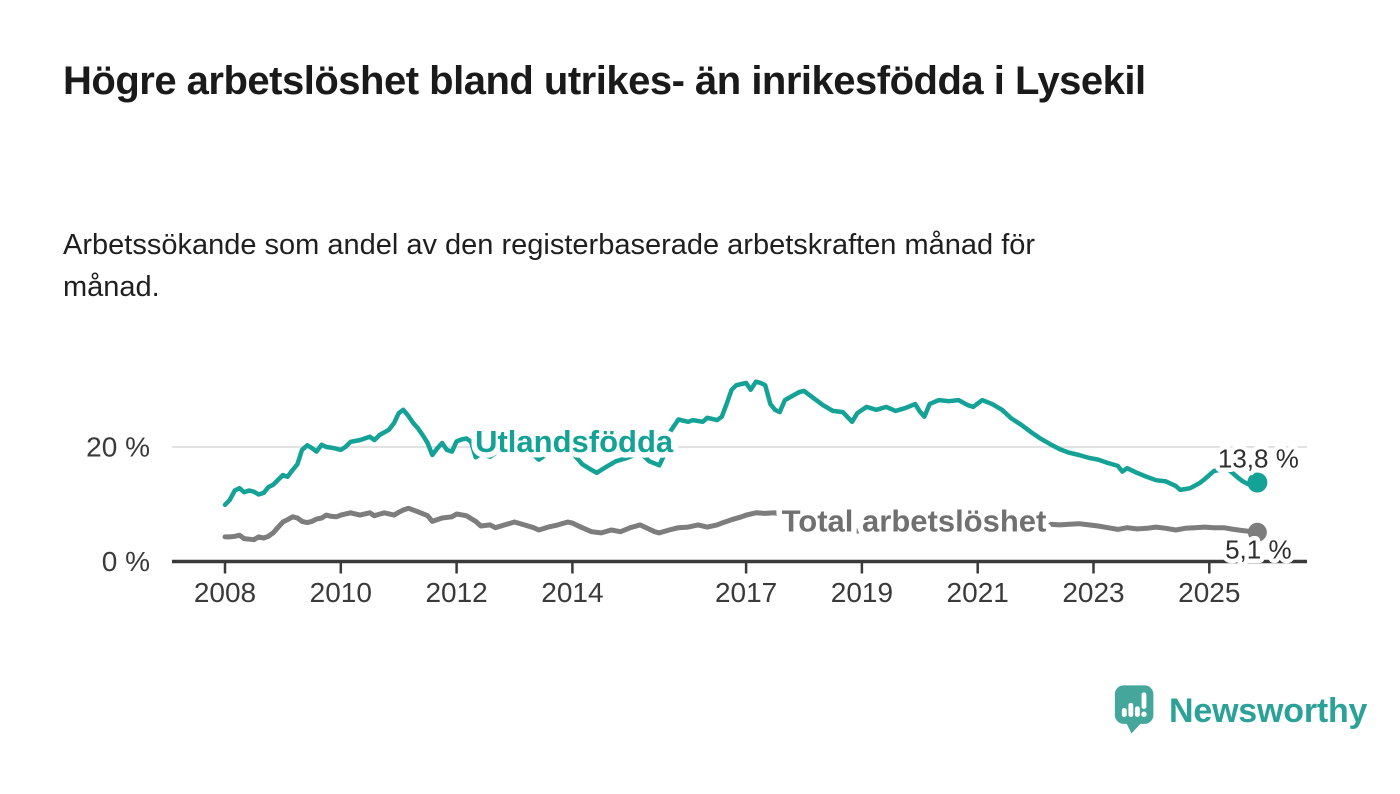 This screenshot has width=1400, height=794. What do you see at coordinates (574, 441) in the screenshot?
I see `series-label-utlandsfodda: Utlandsfödda` at bounding box center [574, 441].